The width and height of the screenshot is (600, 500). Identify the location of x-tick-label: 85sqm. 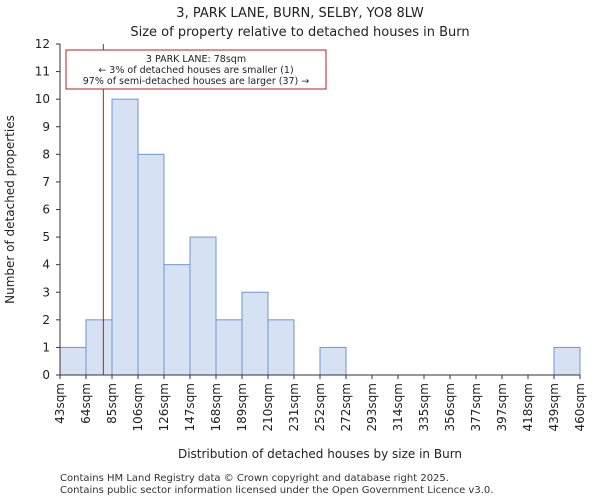
(112, 403).